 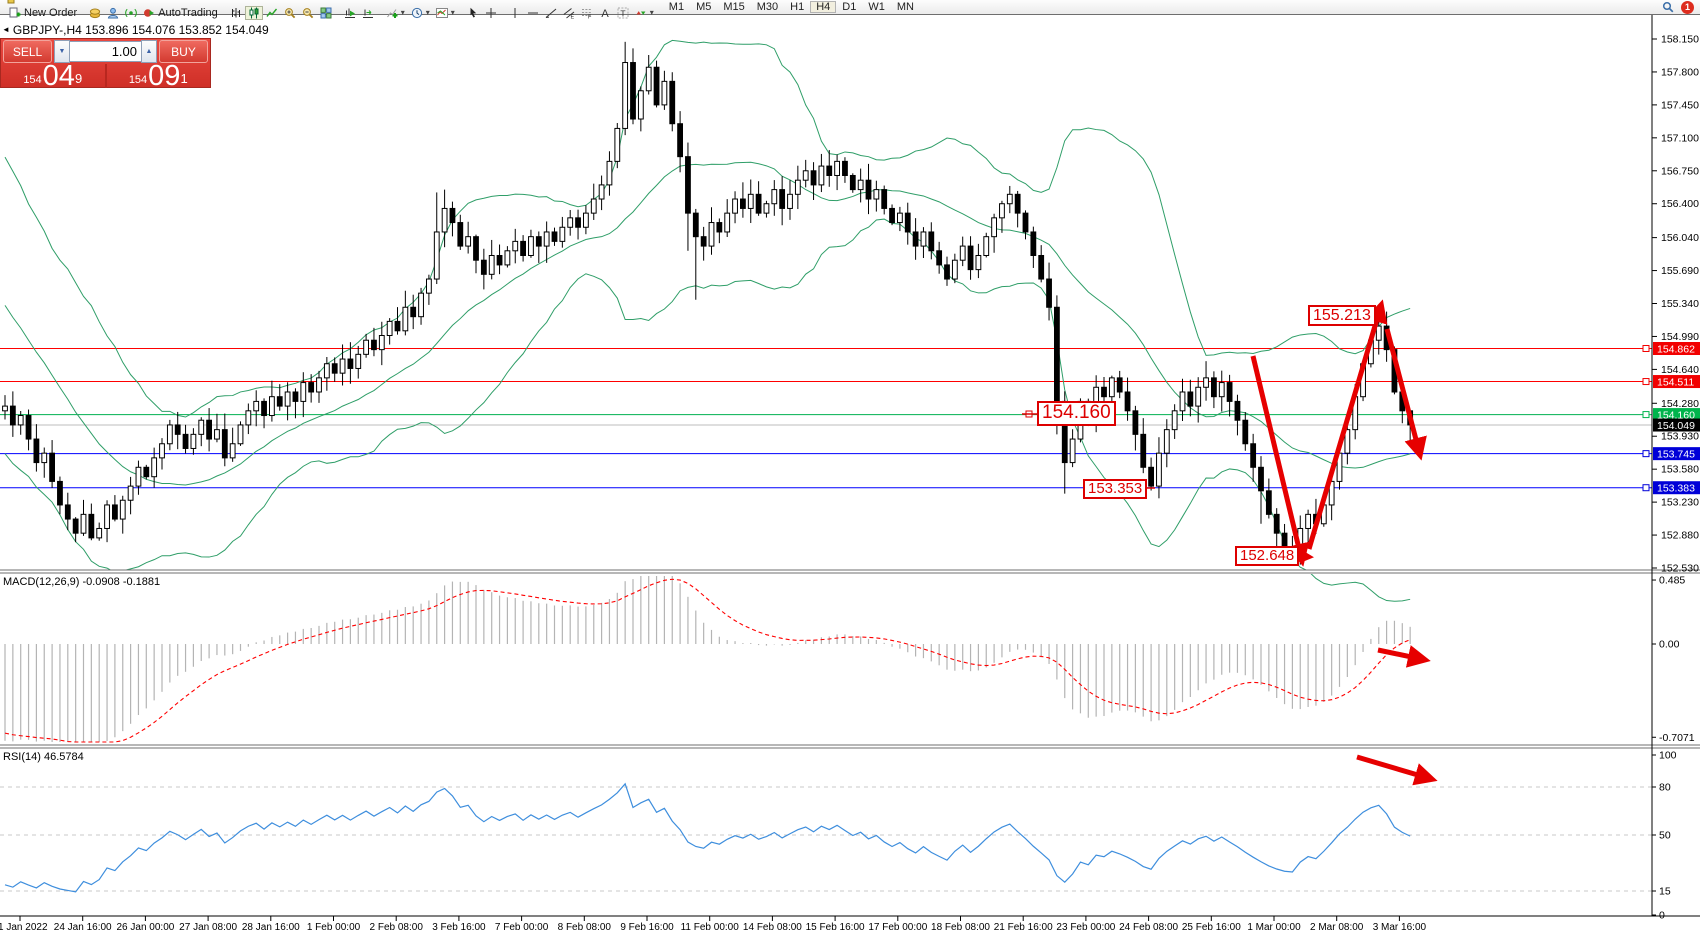 What do you see at coordinates (1687, 7) in the screenshot?
I see `notification-badge: 1` at bounding box center [1687, 7].